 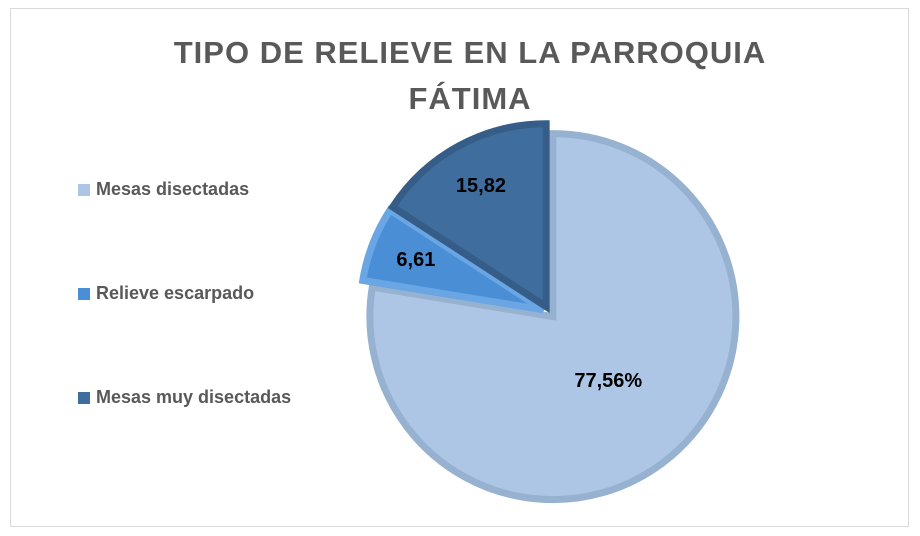 What do you see at coordinates (172, 189) in the screenshot?
I see `legend-label: Mesas disectadas` at bounding box center [172, 189].